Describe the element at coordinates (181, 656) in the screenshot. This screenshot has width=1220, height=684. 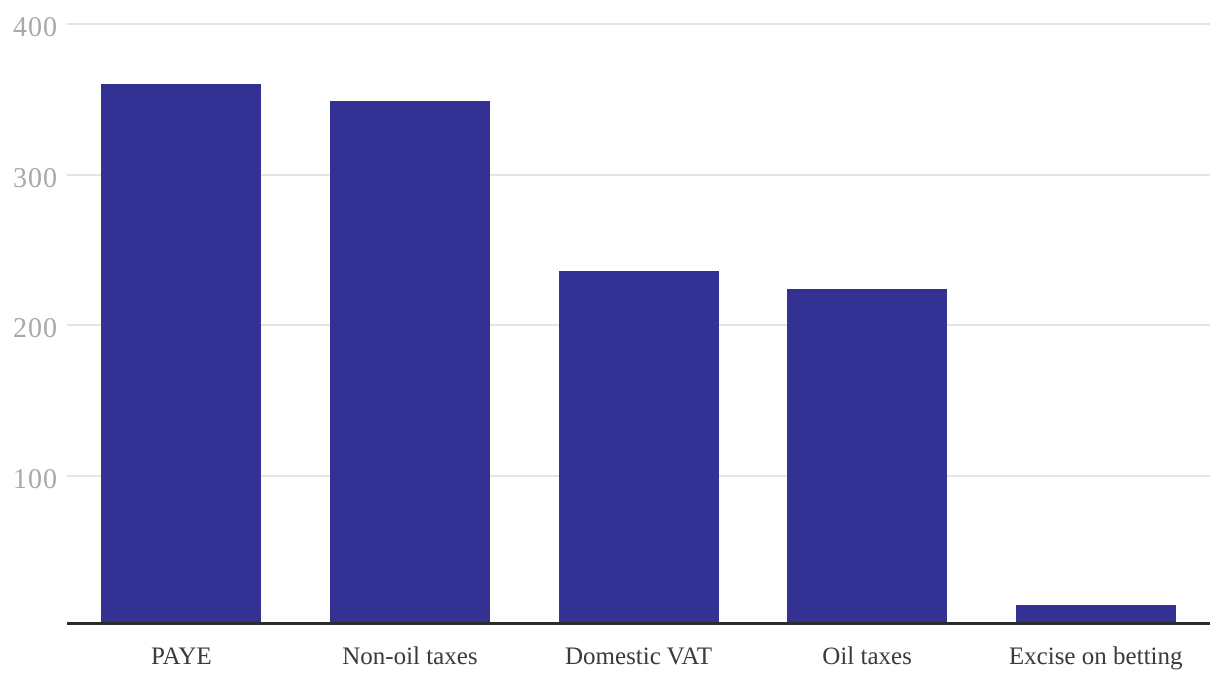
I see `x-axis-category-label: PAYE` at that location.